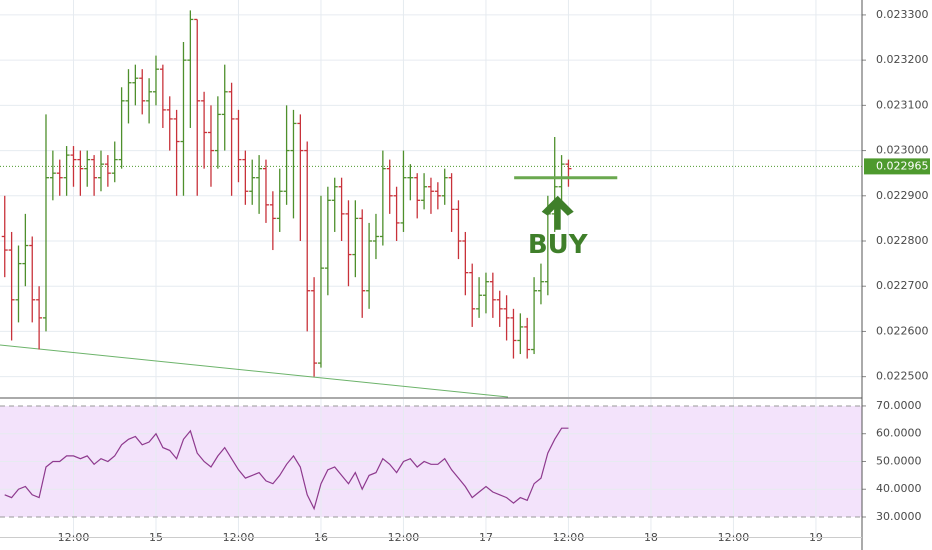  Describe the element at coordinates (902, 165) in the screenshot. I see `last-price-label: 0.022965` at that location.